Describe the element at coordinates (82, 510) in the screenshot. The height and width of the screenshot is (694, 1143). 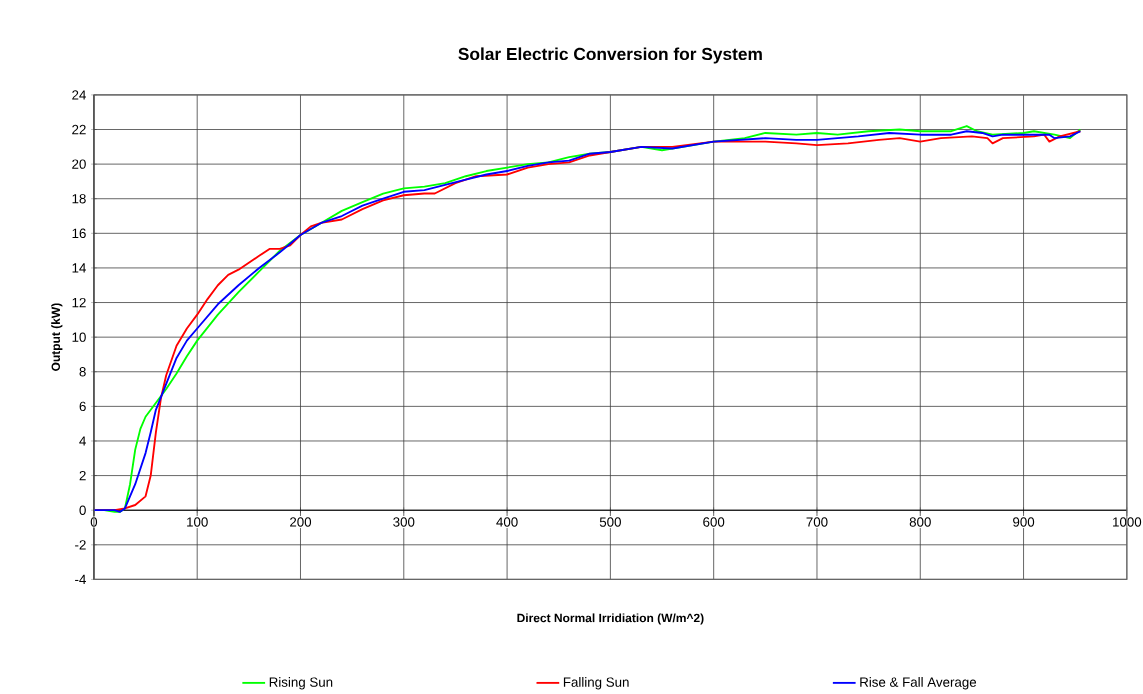
I see `y-tick-label: 0` at that location.